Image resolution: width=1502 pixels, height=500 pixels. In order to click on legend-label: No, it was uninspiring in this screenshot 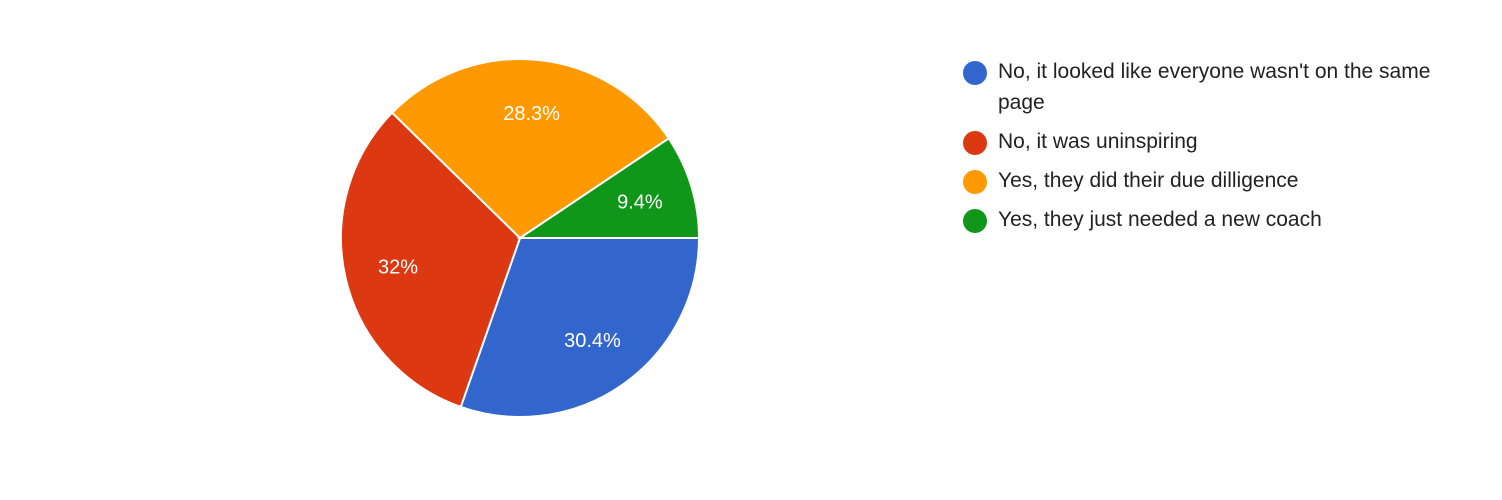, I will do `click(1098, 141)`.